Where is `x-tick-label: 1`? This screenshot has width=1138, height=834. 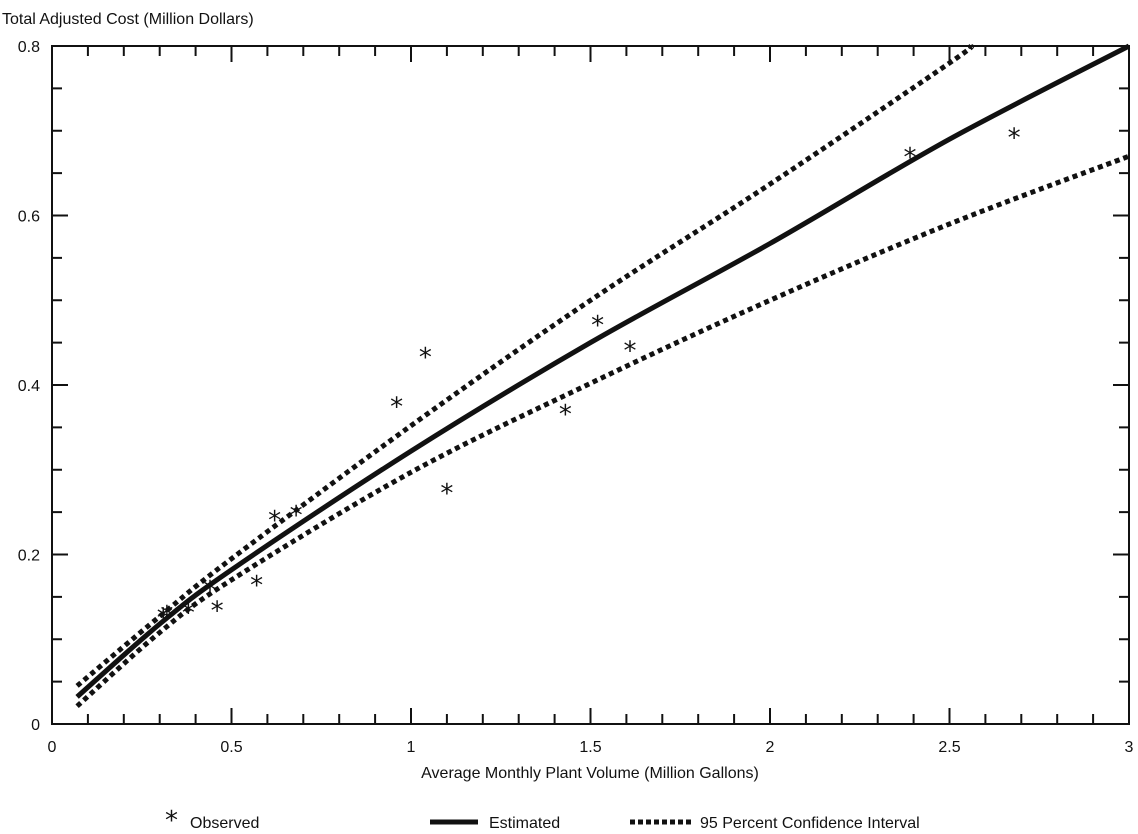
x-tick-label: 1 is located at coordinates (411, 747).